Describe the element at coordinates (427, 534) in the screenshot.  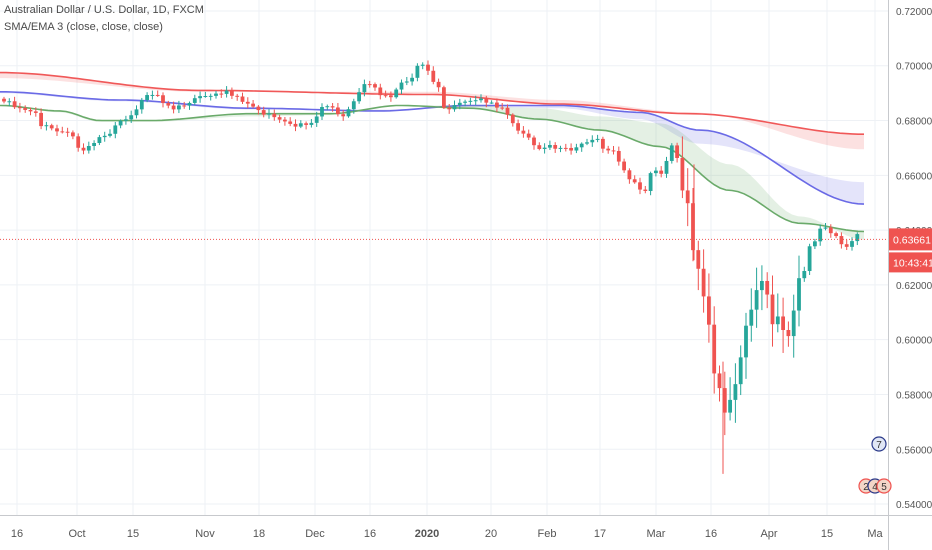
I see `time-tick-label: 2020` at that location.